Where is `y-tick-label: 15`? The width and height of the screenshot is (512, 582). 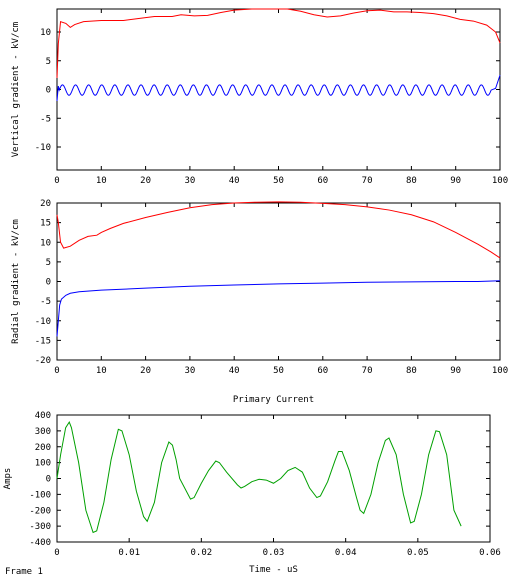 y-tick-label: 15 is located at coordinates (45, 224).